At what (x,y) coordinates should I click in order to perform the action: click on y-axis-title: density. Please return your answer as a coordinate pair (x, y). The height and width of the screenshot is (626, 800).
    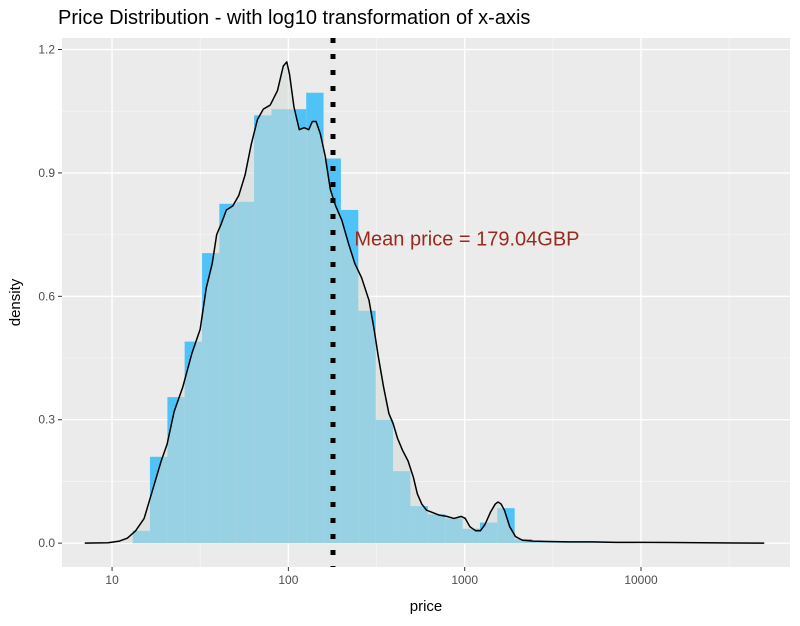
    Looking at the image, I should click on (15, 302).